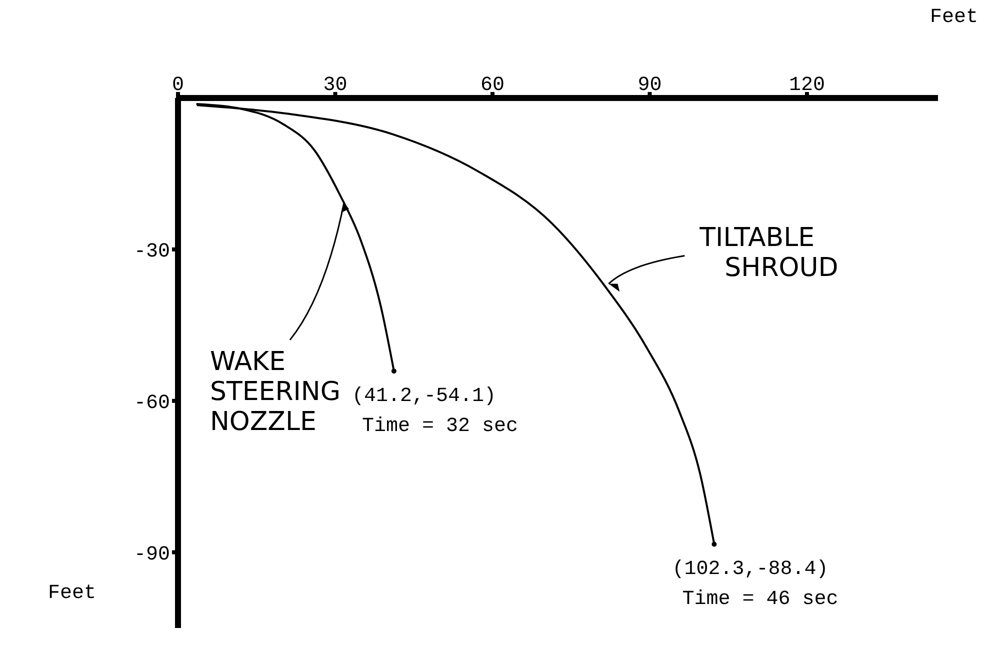 Image resolution: width=990 pixels, height=672 pixels. I want to click on y-tick-label: -90, so click(152, 554).